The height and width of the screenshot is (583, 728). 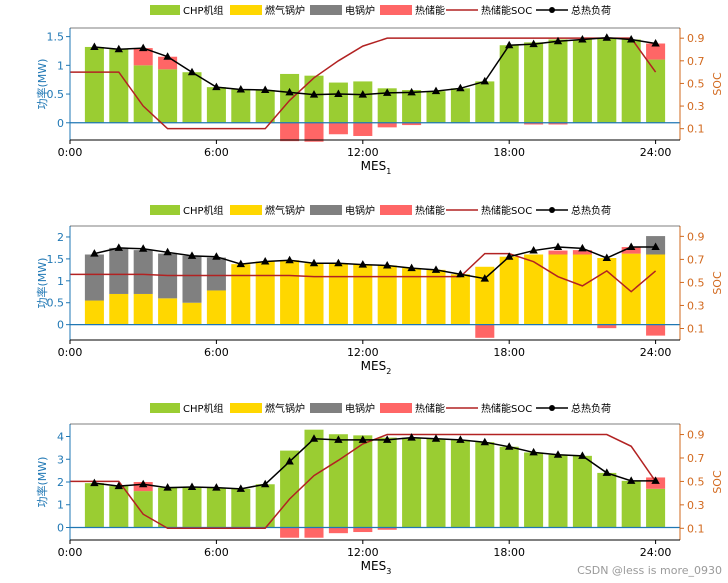 What do you see at coordinates (375, 66) in the screenshot?
I see `load-line` at bounding box center [375, 66].